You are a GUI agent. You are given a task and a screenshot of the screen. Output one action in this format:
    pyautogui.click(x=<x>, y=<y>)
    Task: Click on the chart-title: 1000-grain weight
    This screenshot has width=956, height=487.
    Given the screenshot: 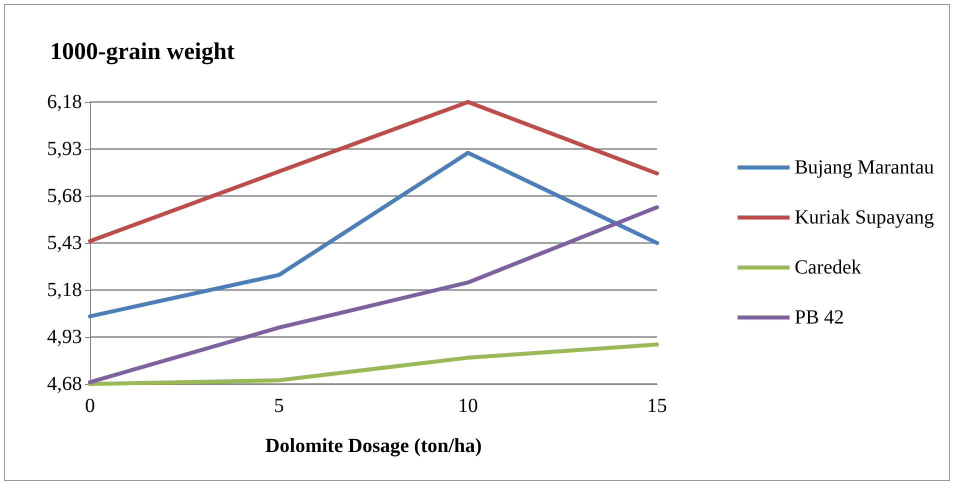 What is the action you would take?
    pyautogui.click(x=142, y=52)
    